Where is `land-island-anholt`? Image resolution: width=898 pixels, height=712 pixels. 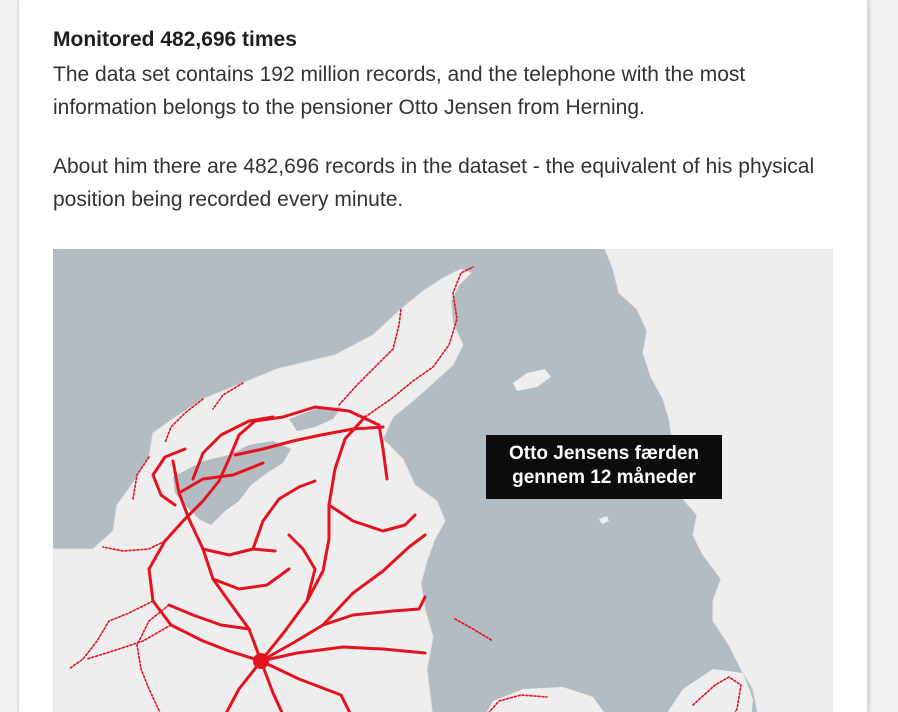
land-island-anholt is located at coordinates (532, 380).